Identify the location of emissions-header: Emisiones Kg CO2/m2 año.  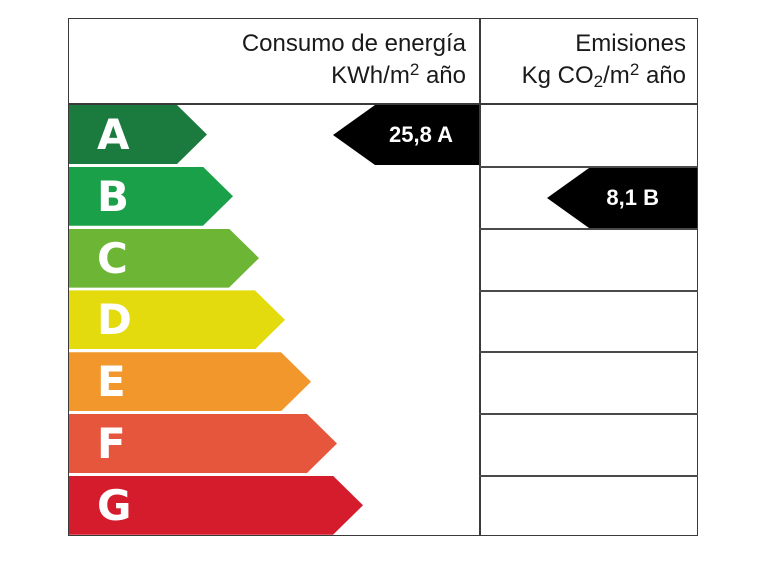
(604, 60).